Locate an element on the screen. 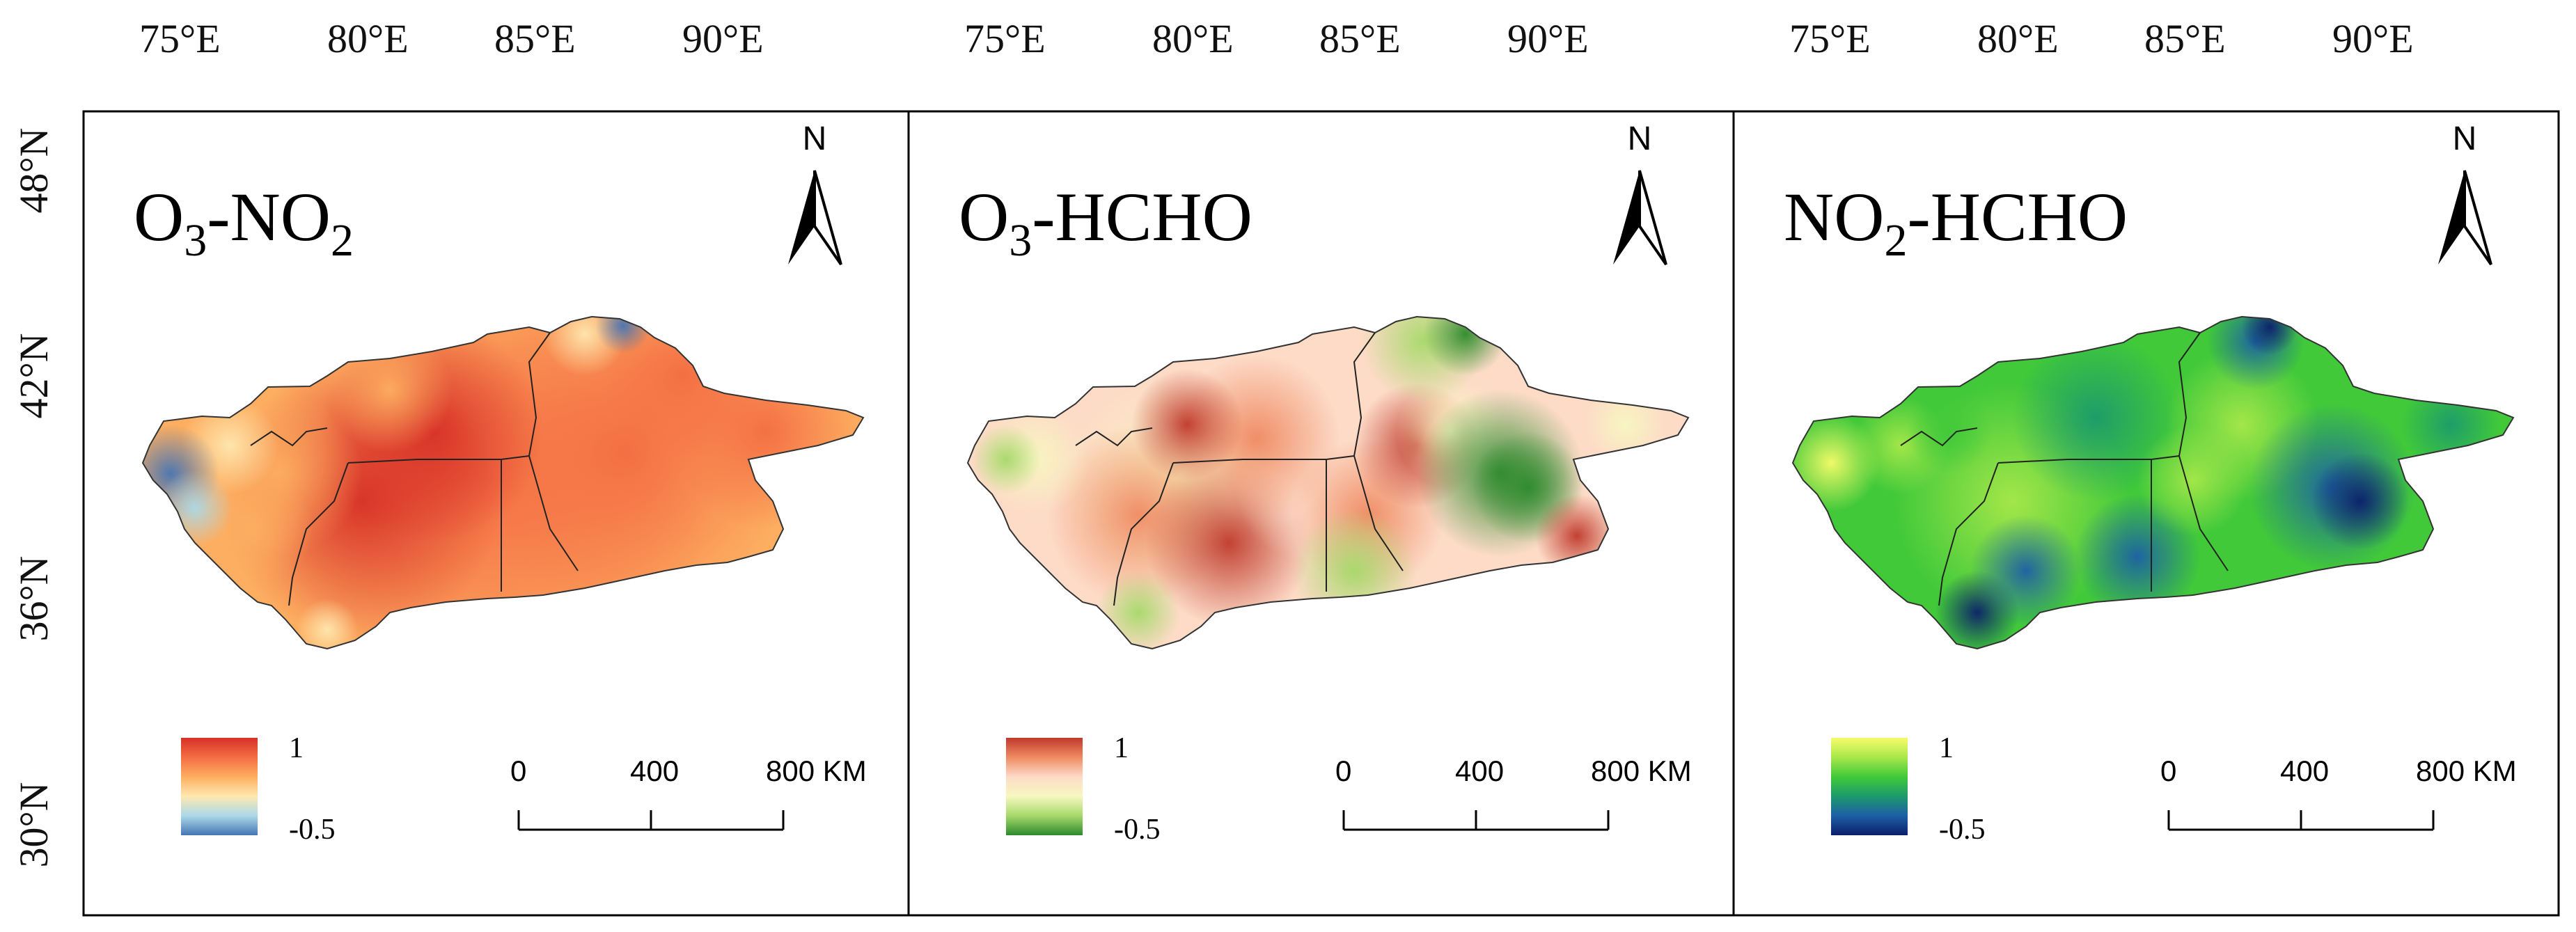 This screenshot has height=932, width=2576. latitude-tick-label: 36°N is located at coordinates (33, 598).